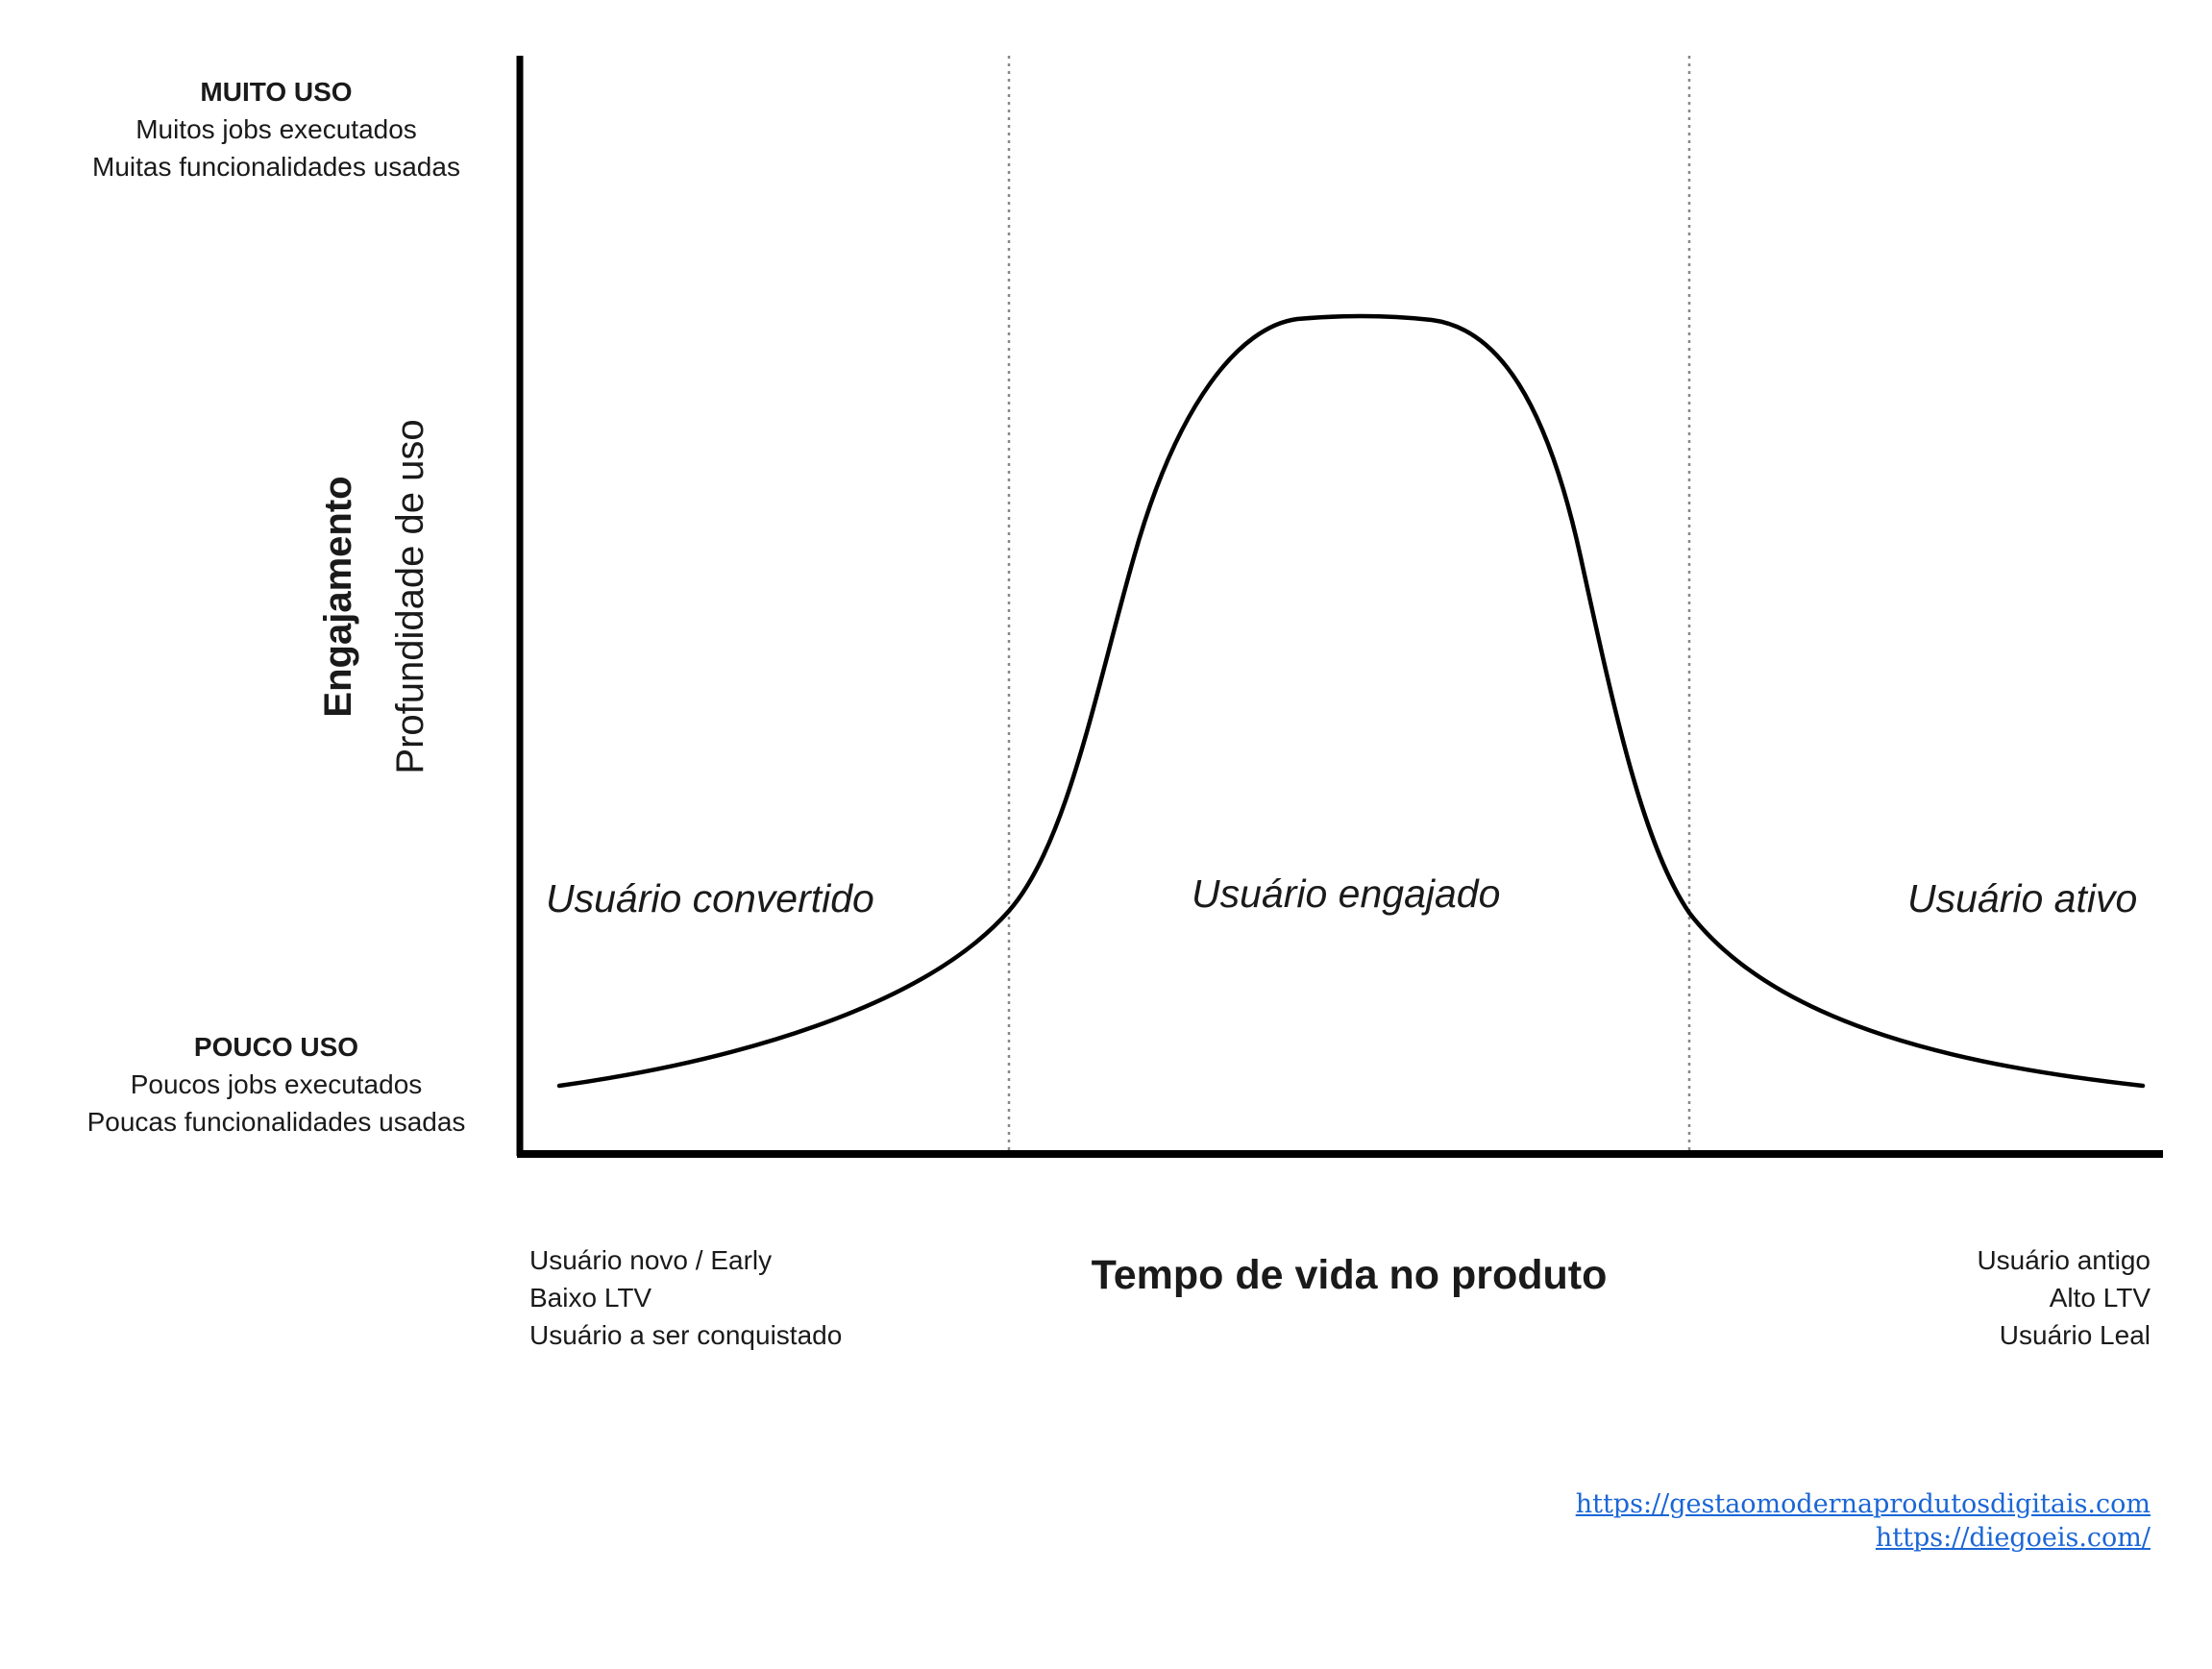  Describe the element at coordinates (276, 167) in the screenshot. I see `y-top-line2: Muitas funcionalidades usadas` at that location.